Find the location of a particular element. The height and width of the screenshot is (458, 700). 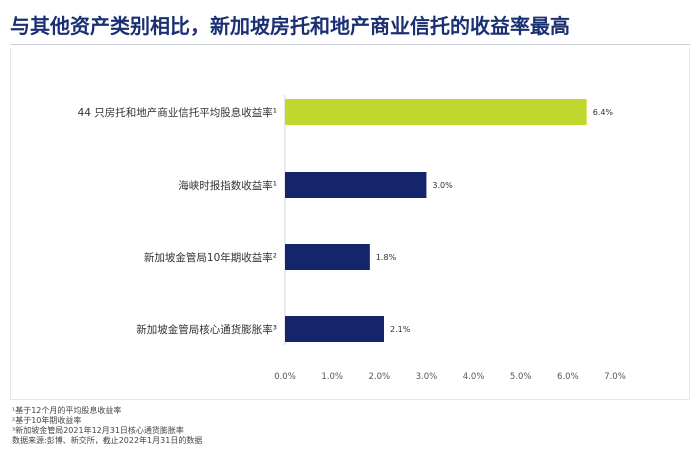

title-divider is located at coordinates (350, 44).